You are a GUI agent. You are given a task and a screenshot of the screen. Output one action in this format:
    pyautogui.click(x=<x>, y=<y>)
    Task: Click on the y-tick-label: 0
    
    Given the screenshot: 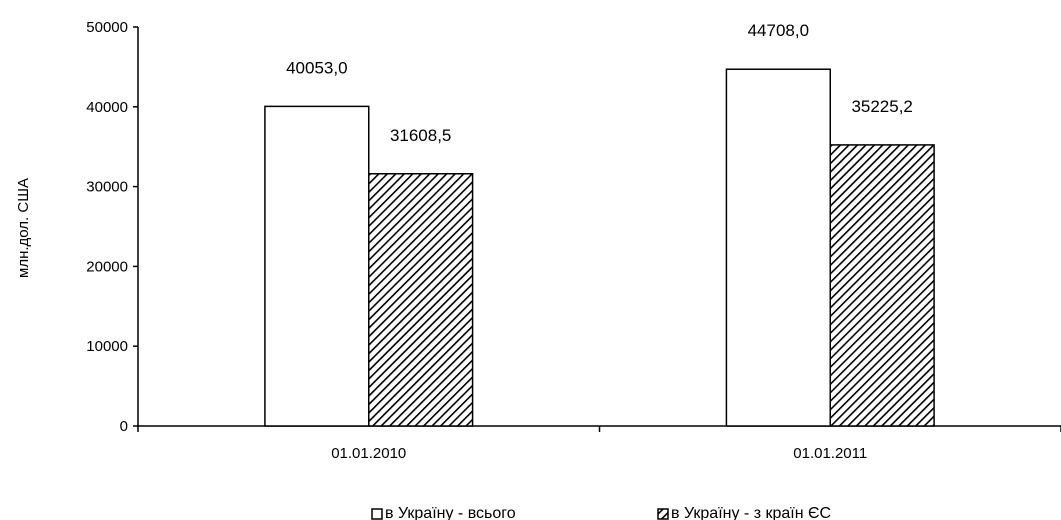 What is the action you would take?
    pyautogui.click(x=124, y=426)
    